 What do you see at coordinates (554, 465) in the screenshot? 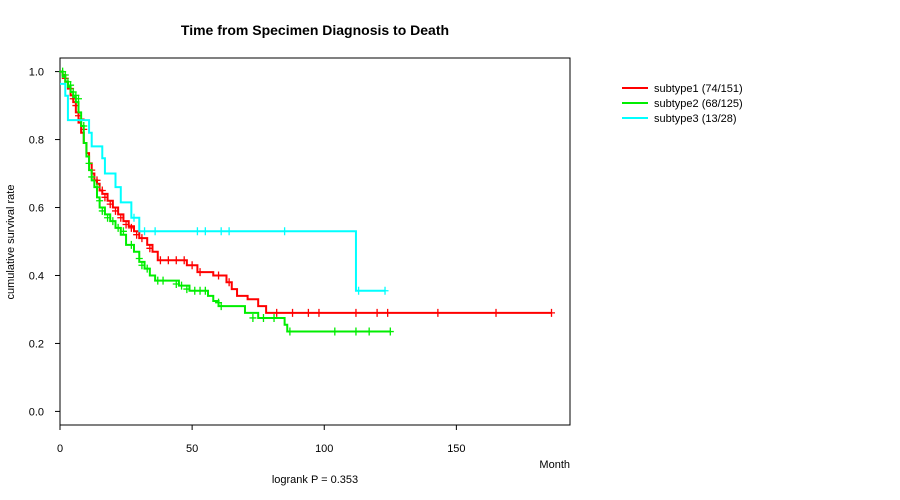
I see `x-axis-label: Month` at bounding box center [554, 465].